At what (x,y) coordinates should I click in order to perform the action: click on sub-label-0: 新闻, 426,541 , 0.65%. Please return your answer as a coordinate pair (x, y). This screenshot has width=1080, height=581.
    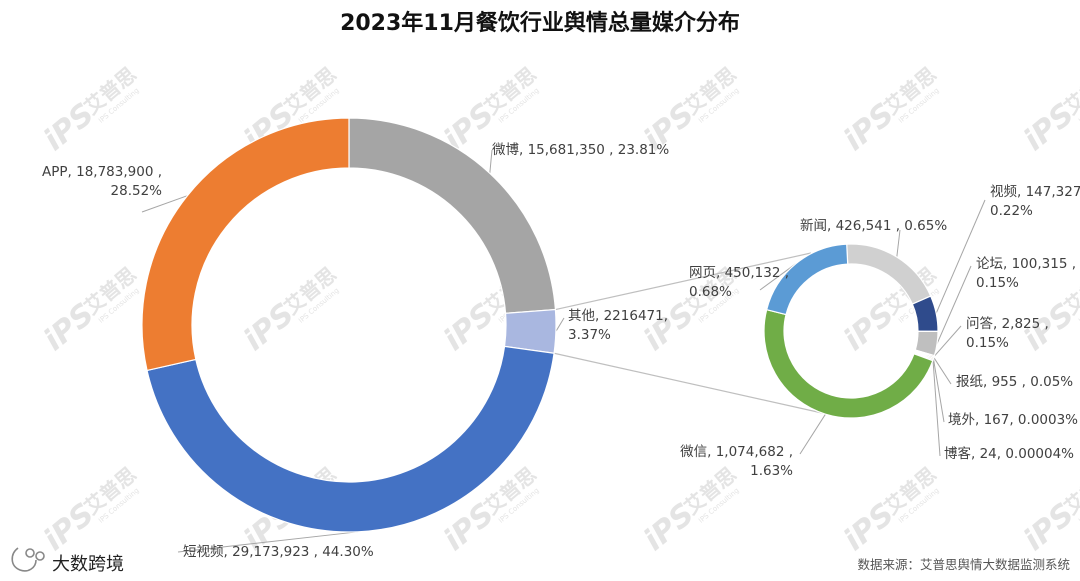
    Looking at the image, I should click on (873, 226).